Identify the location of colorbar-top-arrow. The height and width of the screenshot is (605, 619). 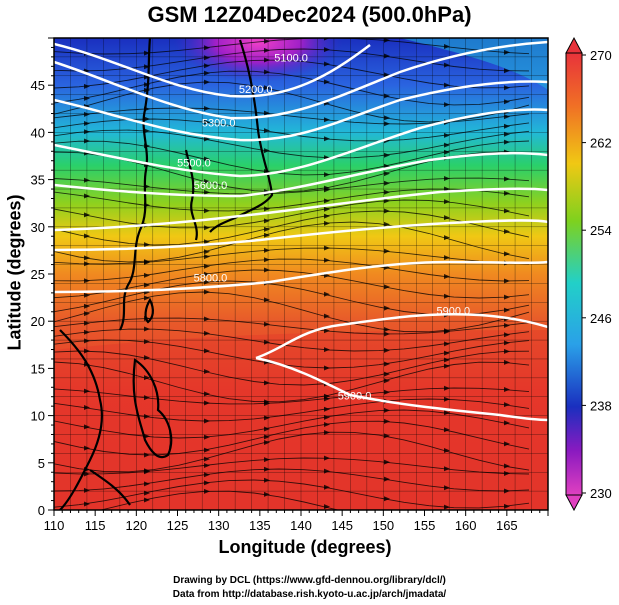
(574, 45).